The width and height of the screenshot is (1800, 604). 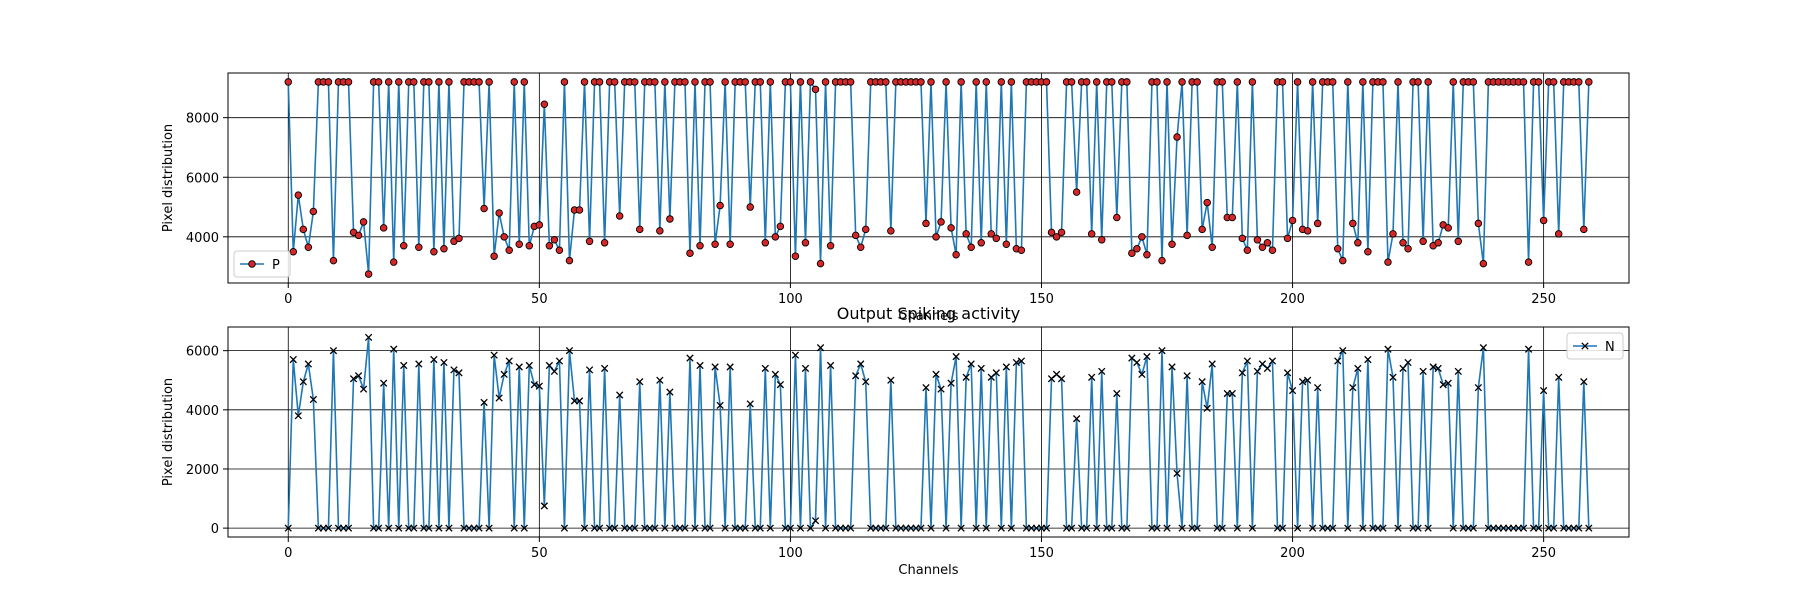 I want to click on x-tick-label: 100, so click(x=790, y=553).